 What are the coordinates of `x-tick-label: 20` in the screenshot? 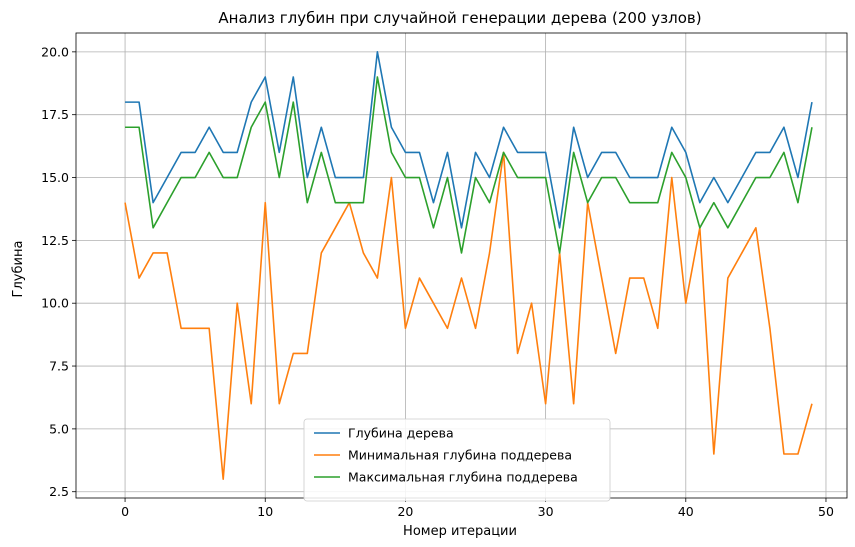 It's located at (405, 511).